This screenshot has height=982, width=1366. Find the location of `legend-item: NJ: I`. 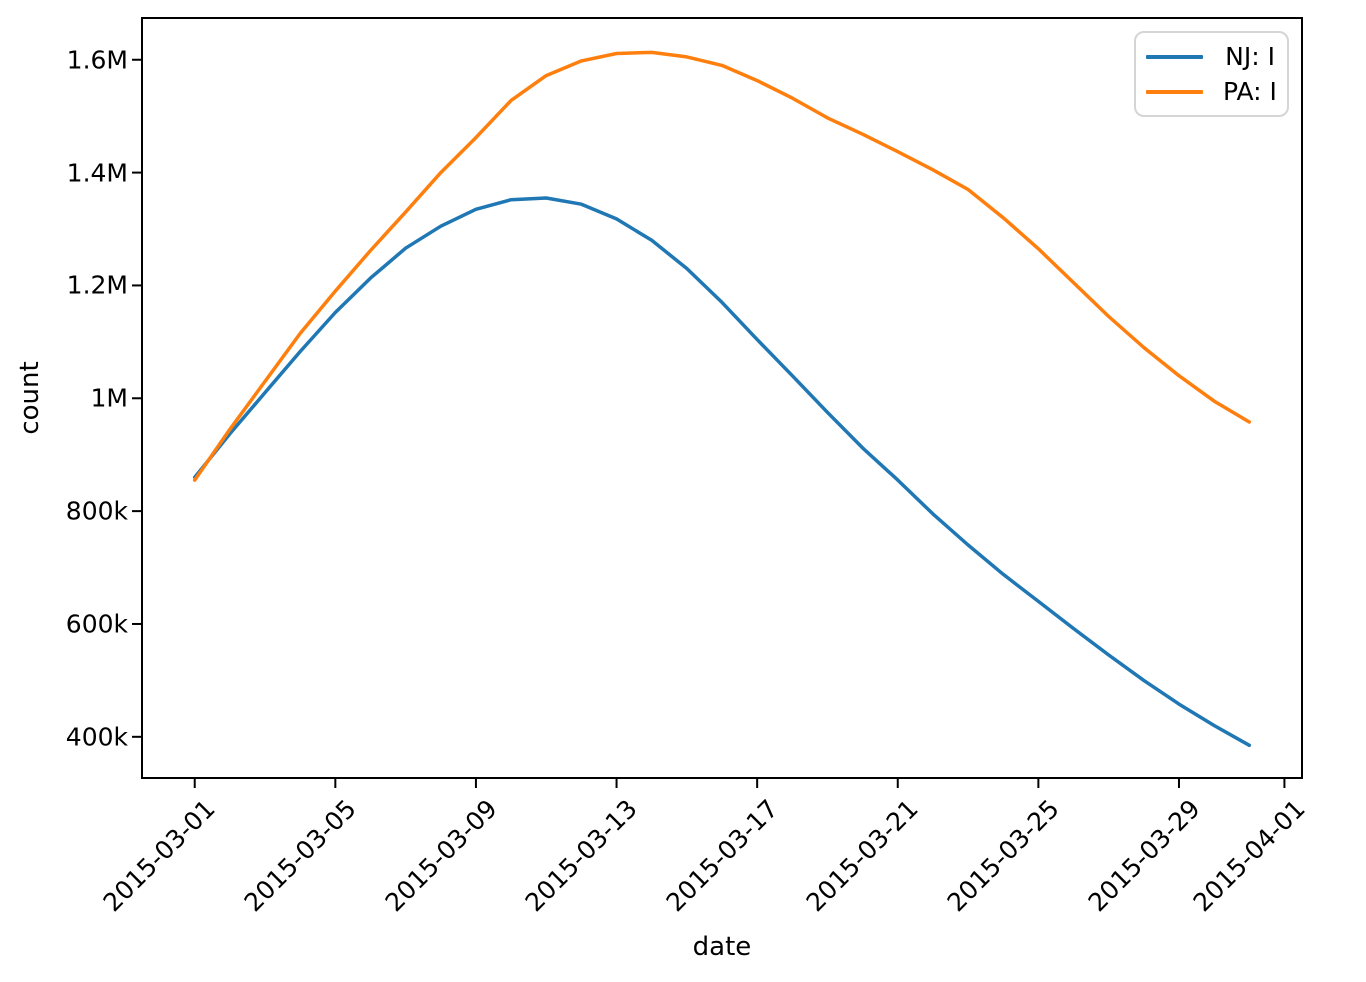

legend-item: NJ: I is located at coordinates (1210, 57).